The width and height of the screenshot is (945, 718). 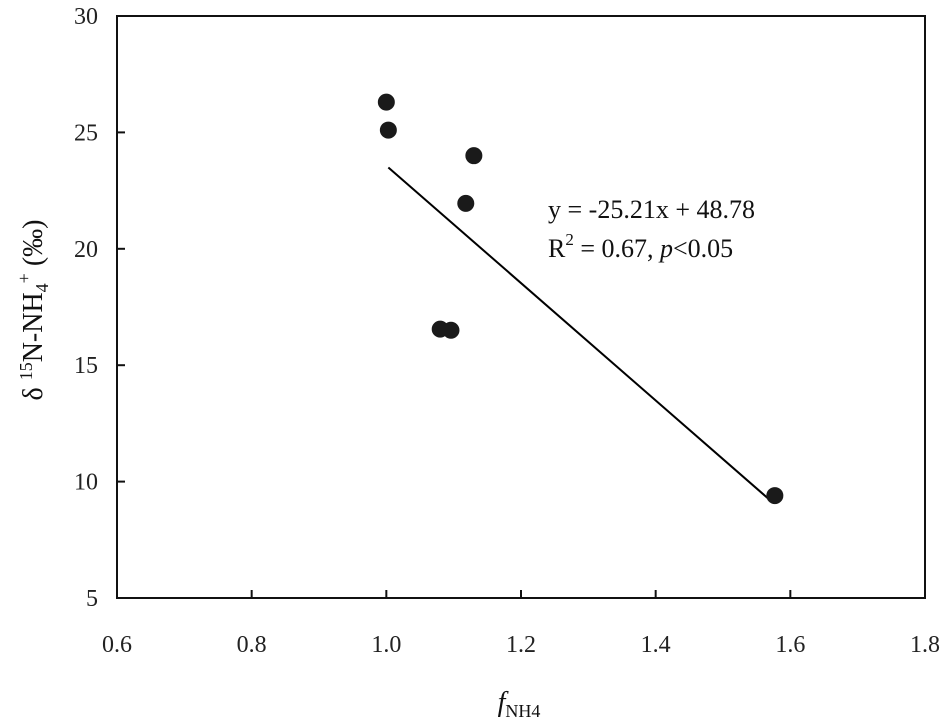 I want to click on y-tick-label: 20, so click(x=86, y=250).